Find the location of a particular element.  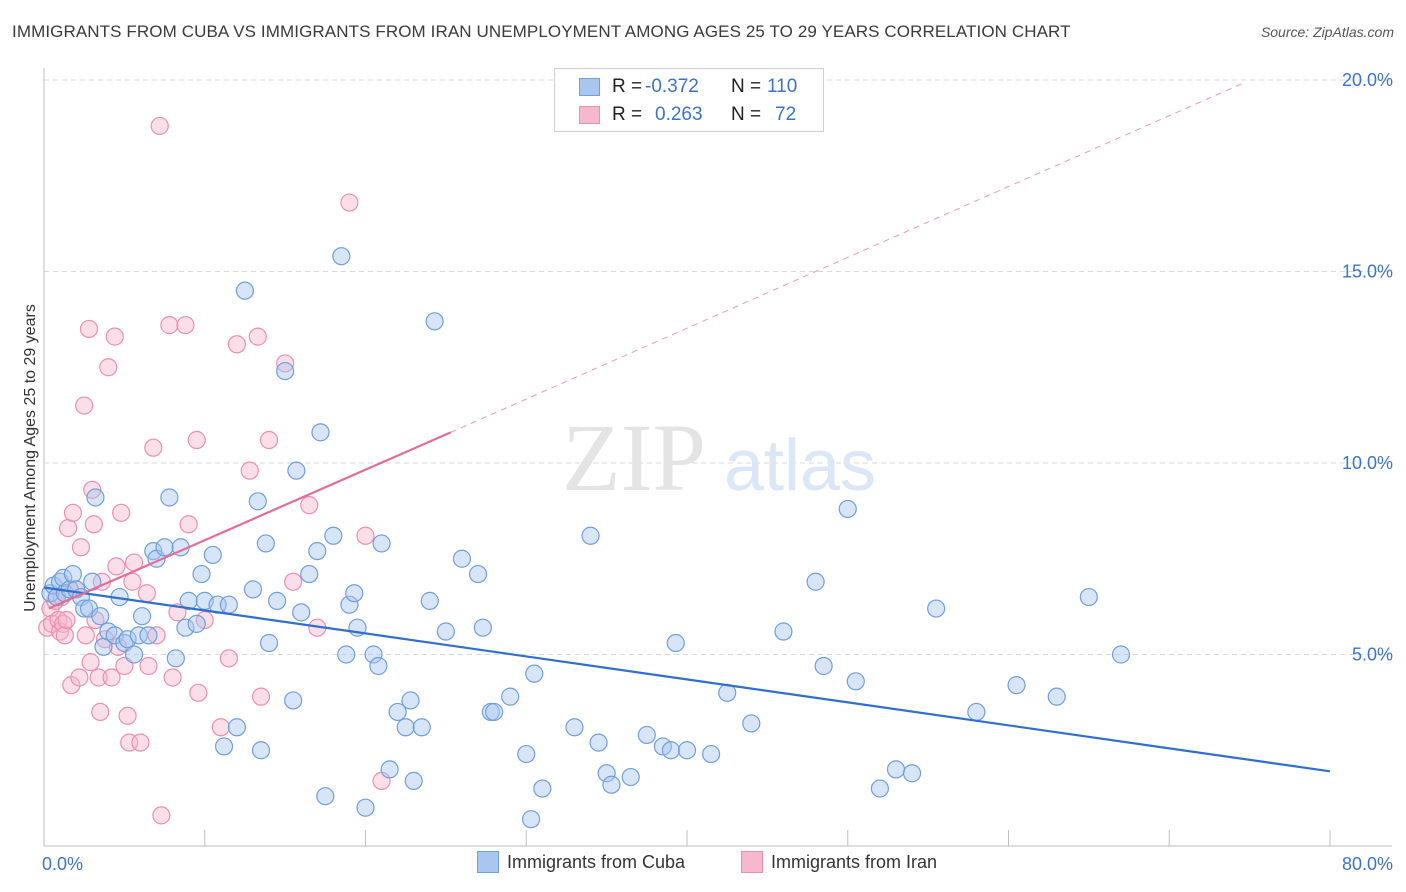

stats-r-value-cuba: -0.372 is located at coordinates (672, 86).